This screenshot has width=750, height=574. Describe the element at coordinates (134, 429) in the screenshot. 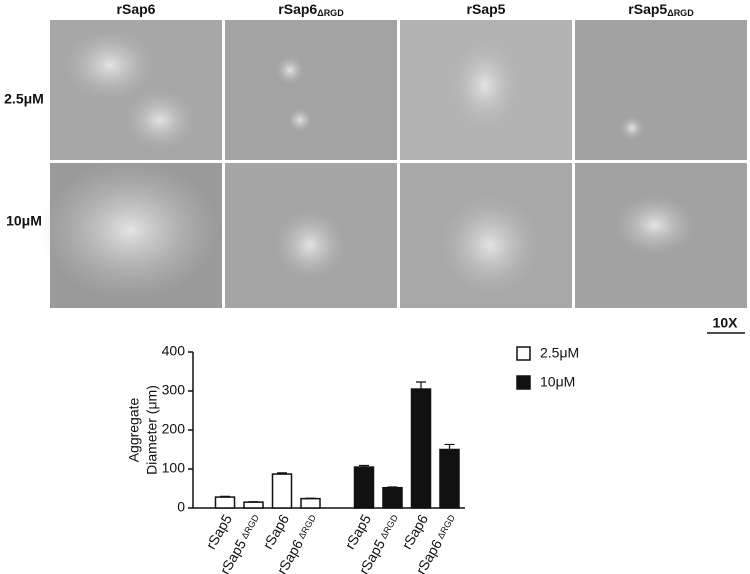

I see `y-axis-label: Aggregate` at that location.